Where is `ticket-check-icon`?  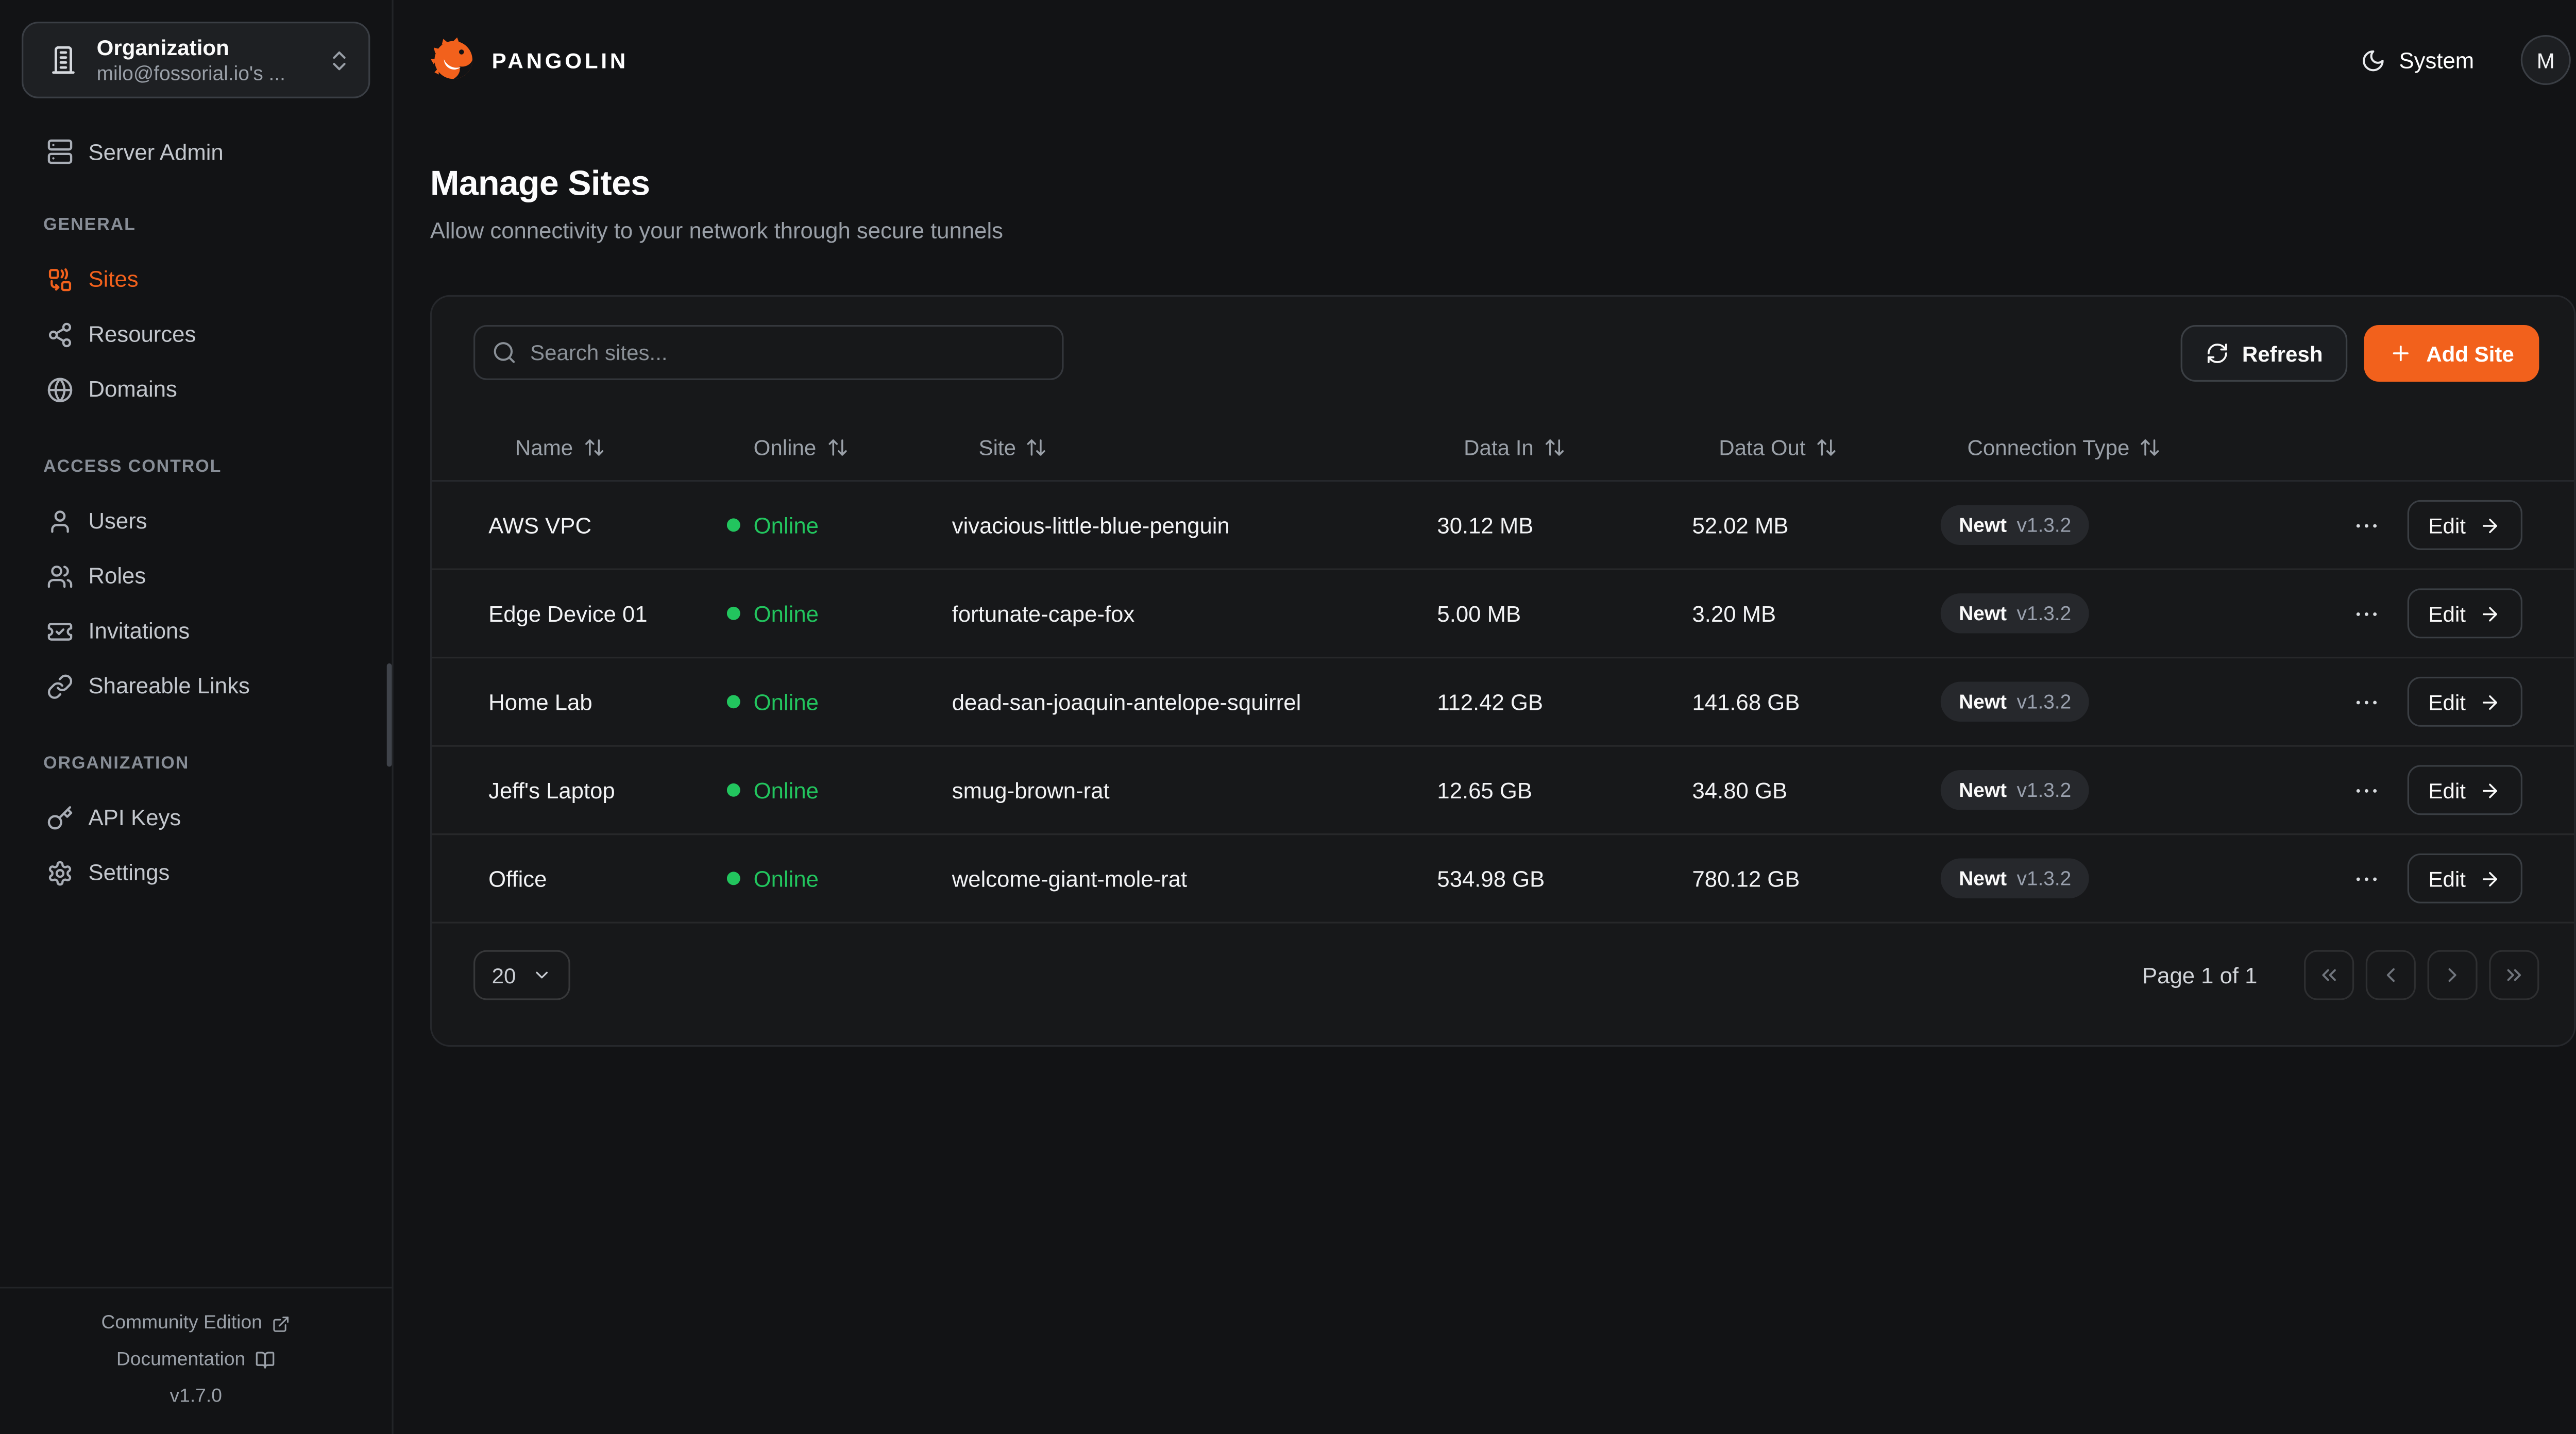 ticket-check-icon is located at coordinates (60, 631).